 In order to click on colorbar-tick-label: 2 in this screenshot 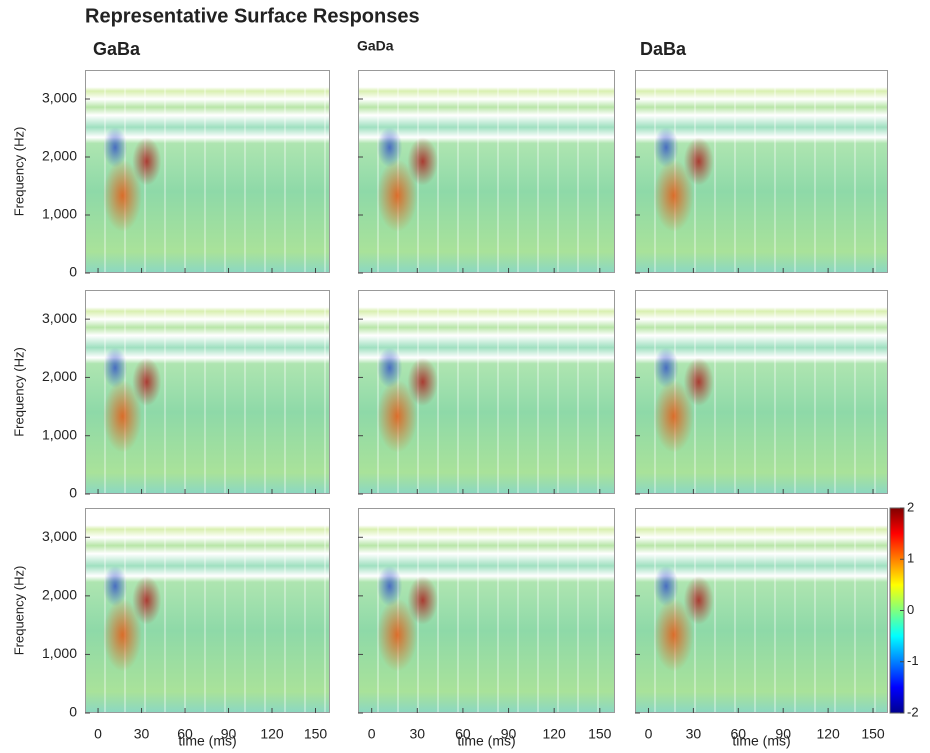, I will do `click(910, 506)`.